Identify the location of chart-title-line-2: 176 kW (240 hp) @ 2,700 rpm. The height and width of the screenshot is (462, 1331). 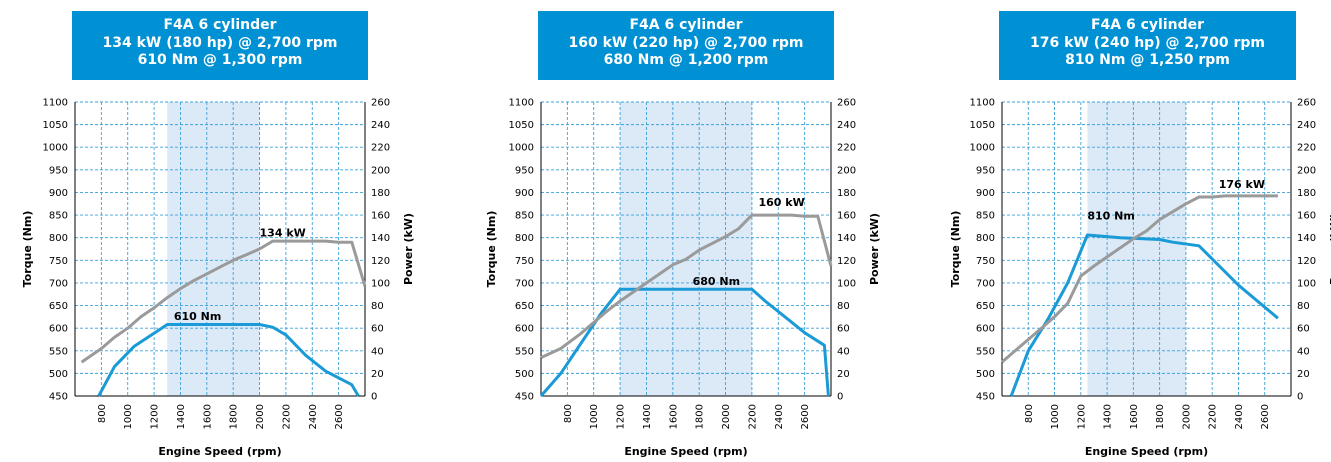
(1147, 42).